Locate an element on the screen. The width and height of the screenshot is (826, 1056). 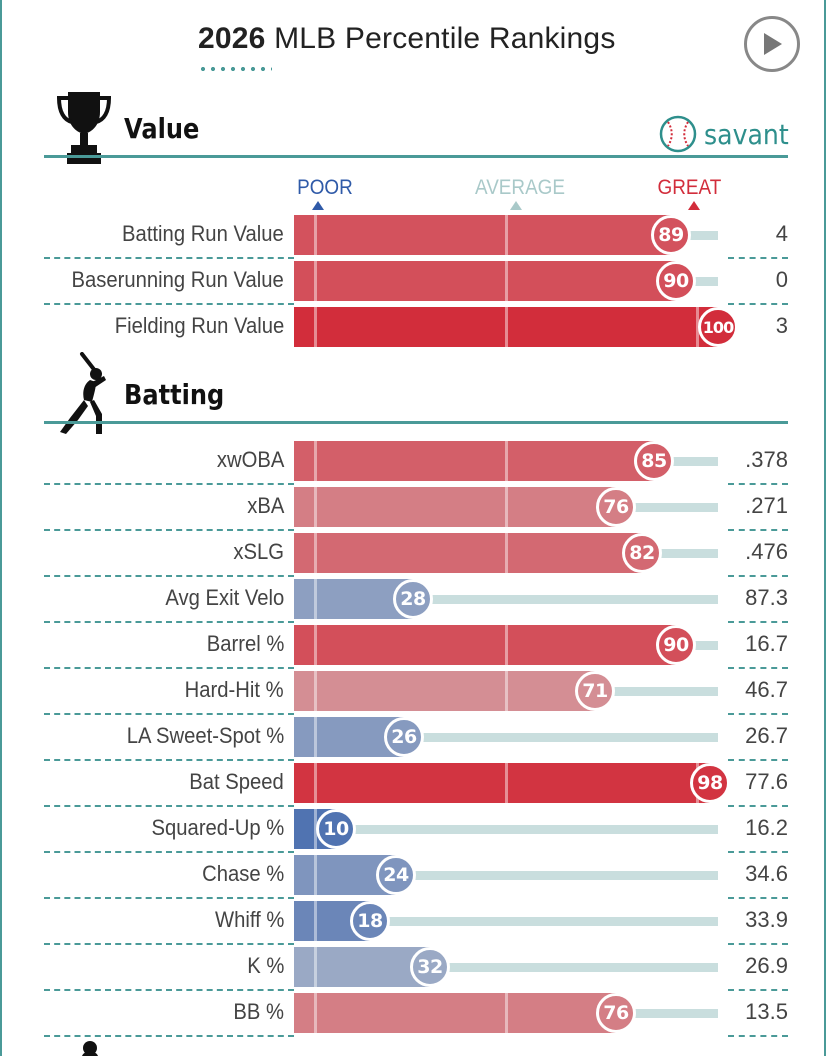
title-year: 2026 is located at coordinates (232, 38).